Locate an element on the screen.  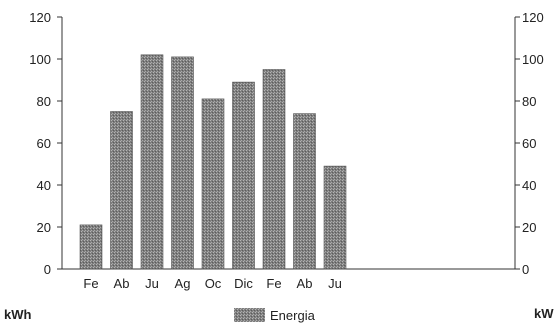
x-tick-label: Ag is located at coordinates (183, 283).